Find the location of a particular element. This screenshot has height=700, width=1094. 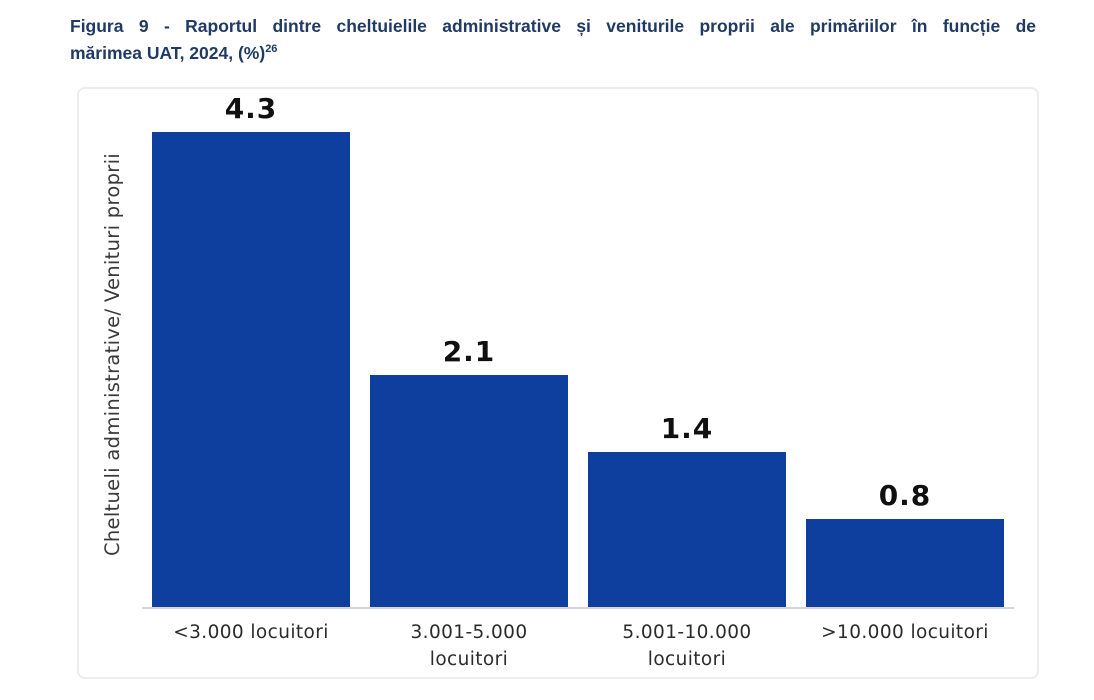

bar-value-label: 1.4 is located at coordinates (687, 428).